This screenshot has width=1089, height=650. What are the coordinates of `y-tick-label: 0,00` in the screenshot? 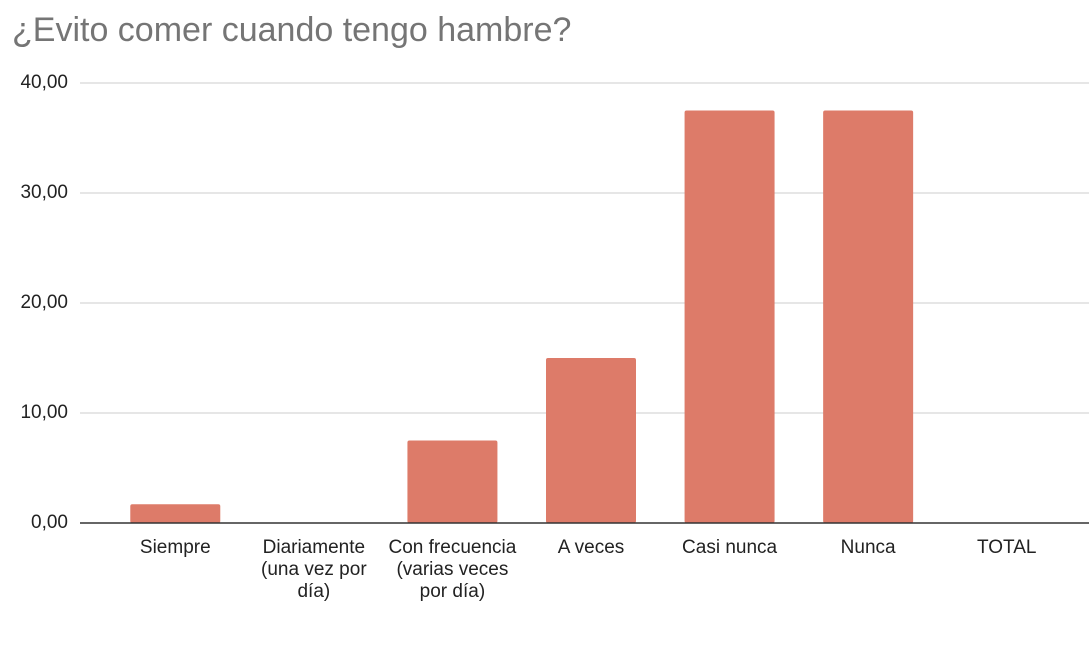 It's located at (49, 522).